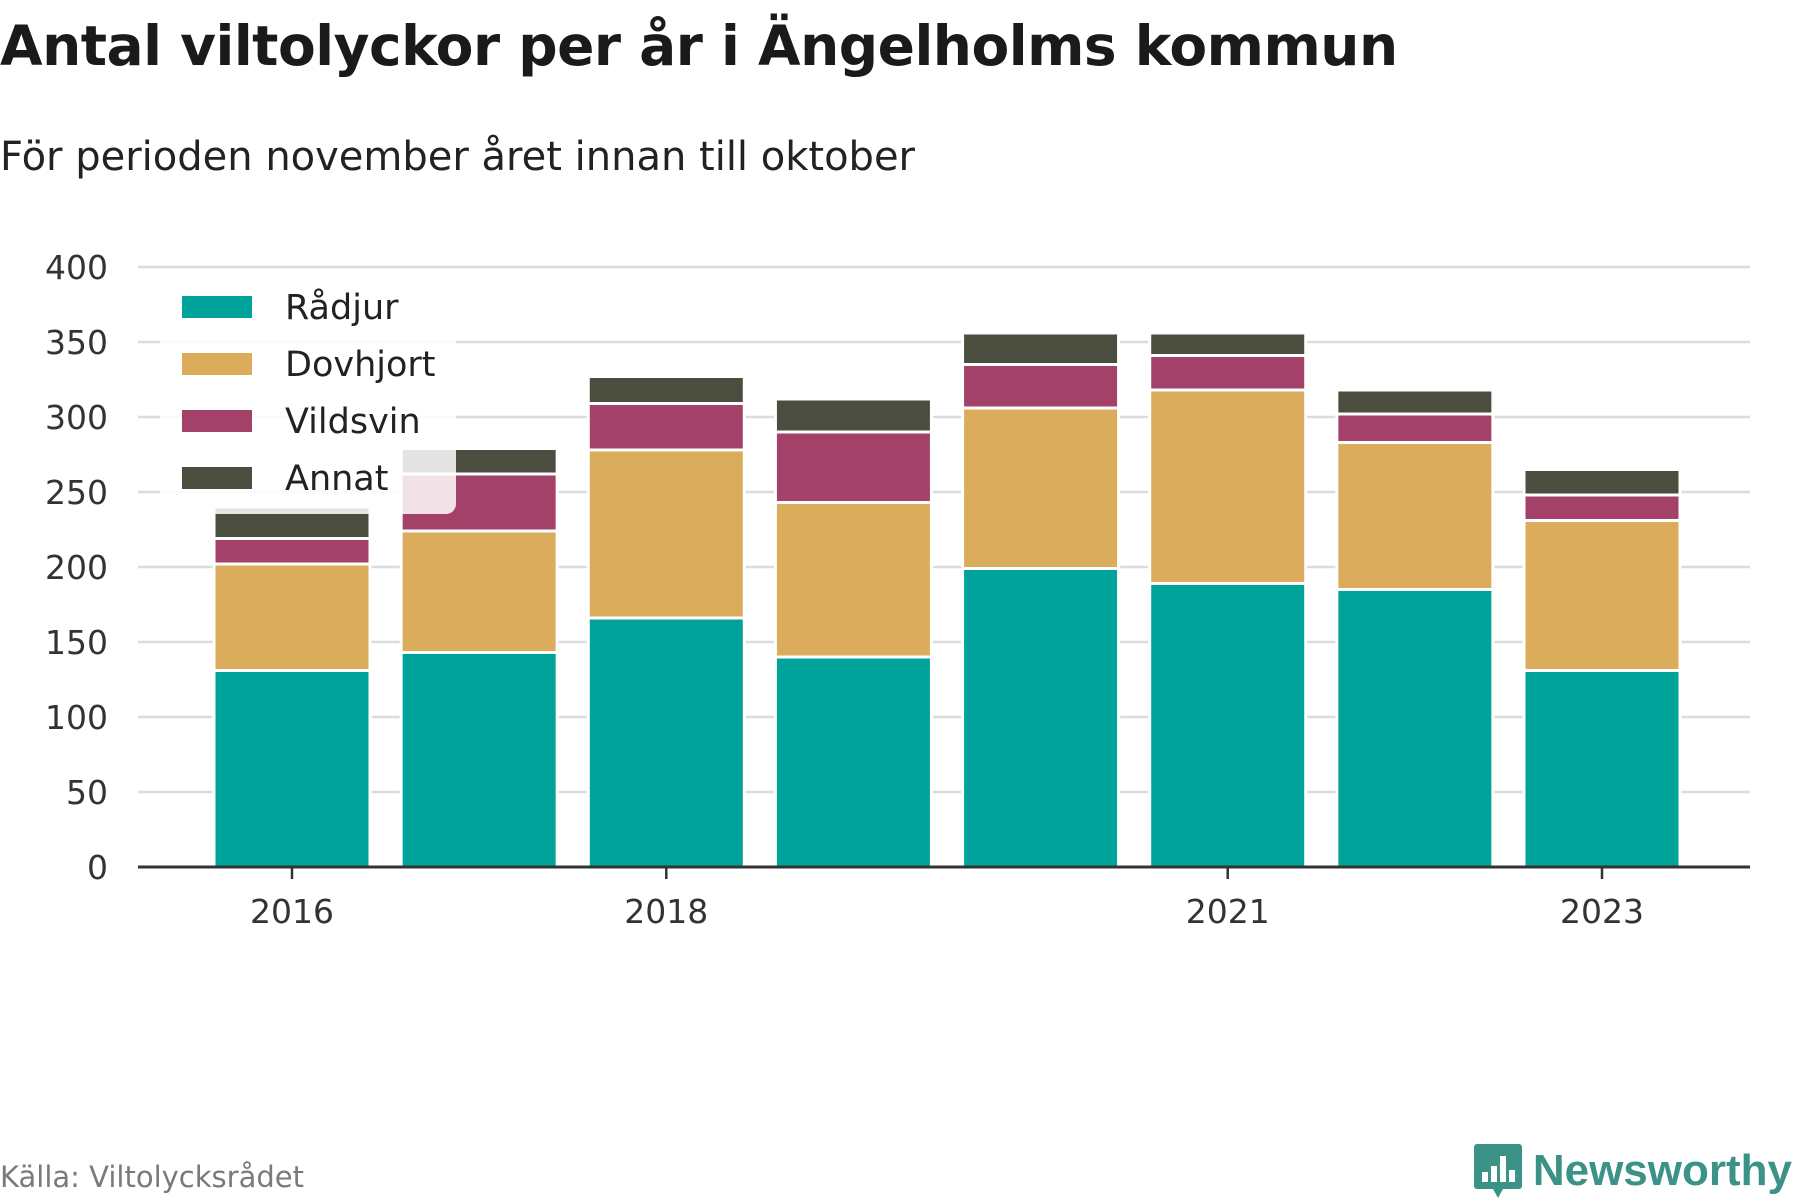 The width and height of the screenshot is (1800, 1200). What do you see at coordinates (76, 342) in the screenshot?
I see `y-tick-label: 350` at bounding box center [76, 342].